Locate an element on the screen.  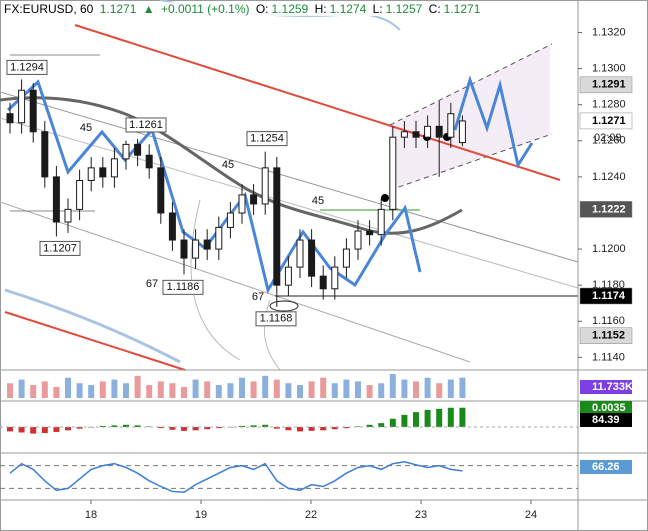
fan-label: 45 is located at coordinates (318, 201).